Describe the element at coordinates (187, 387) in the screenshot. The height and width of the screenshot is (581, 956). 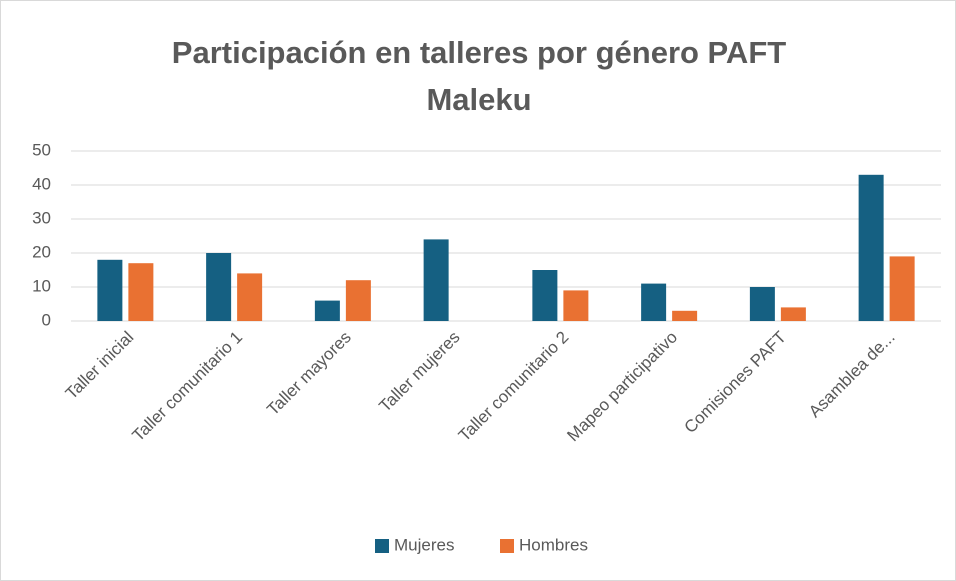
I see `x-tick-label: Taller comunitario 1` at that location.